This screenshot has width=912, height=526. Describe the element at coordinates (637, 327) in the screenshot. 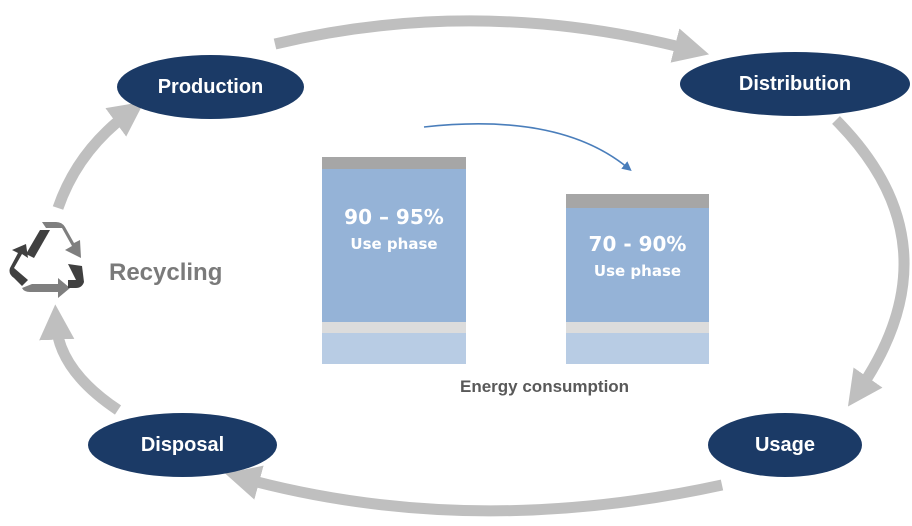

I see `bar2-separator` at that location.